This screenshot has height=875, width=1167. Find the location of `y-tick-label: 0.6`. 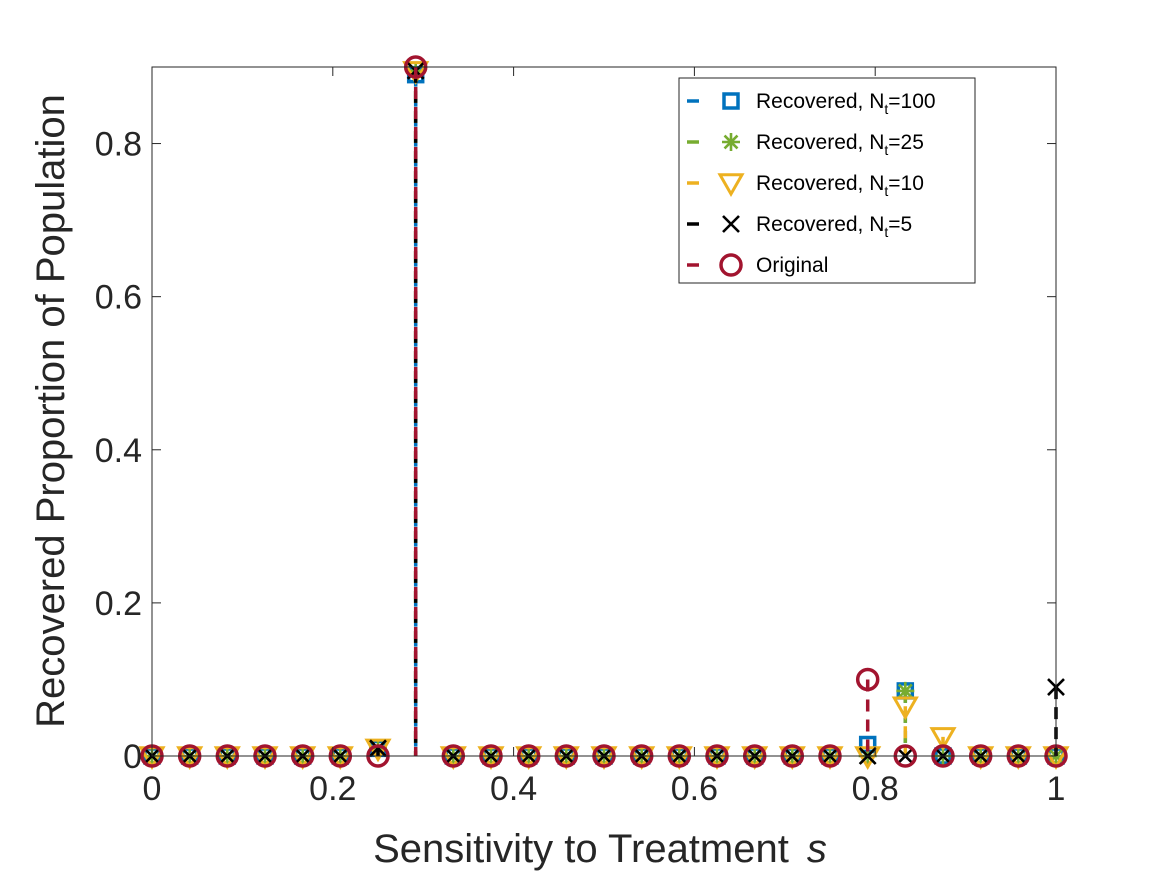

y-tick-label: 0.6 is located at coordinates (118, 298).